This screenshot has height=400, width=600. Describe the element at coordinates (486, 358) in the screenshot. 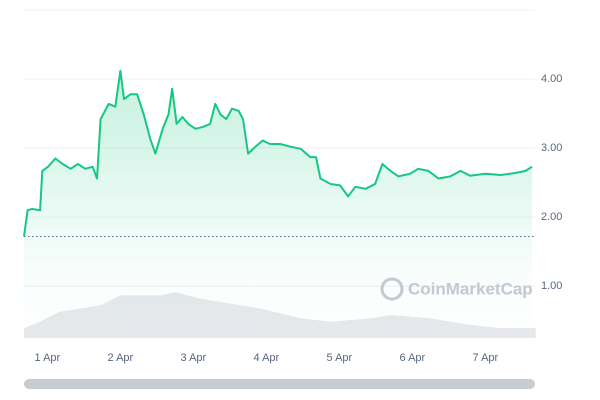

I see `x-tick-label: 7 Apr` at that location.